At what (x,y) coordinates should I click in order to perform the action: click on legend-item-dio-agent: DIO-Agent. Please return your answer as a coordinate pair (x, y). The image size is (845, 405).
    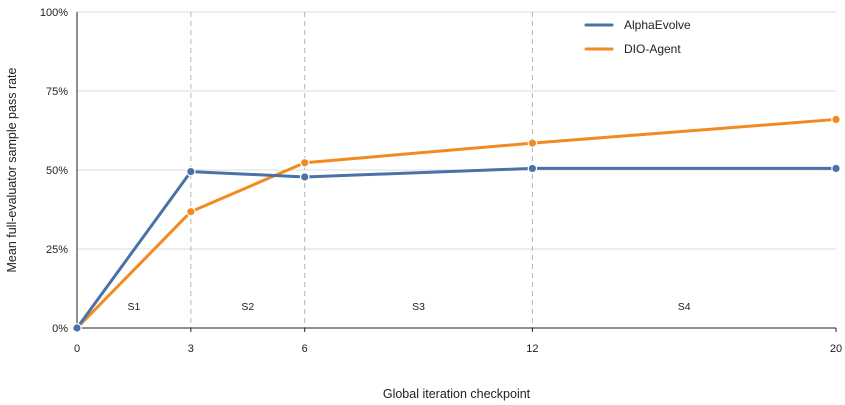
    Looking at the image, I should click on (632, 49).